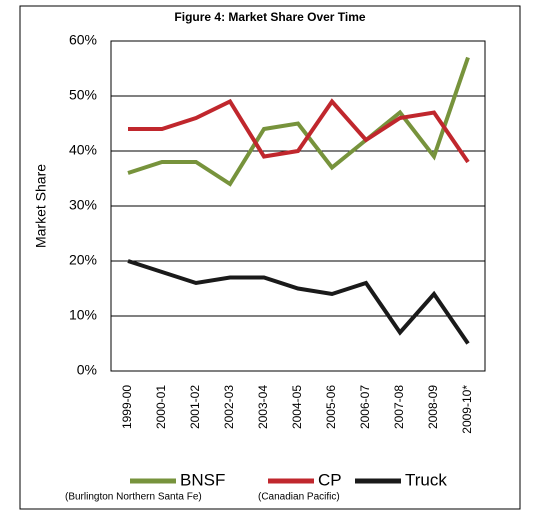 Image resolution: width=533 pixels, height=514 pixels. Describe the element at coordinates (41, 206) in the screenshot. I see `y-axis-label: Market Share` at that location.